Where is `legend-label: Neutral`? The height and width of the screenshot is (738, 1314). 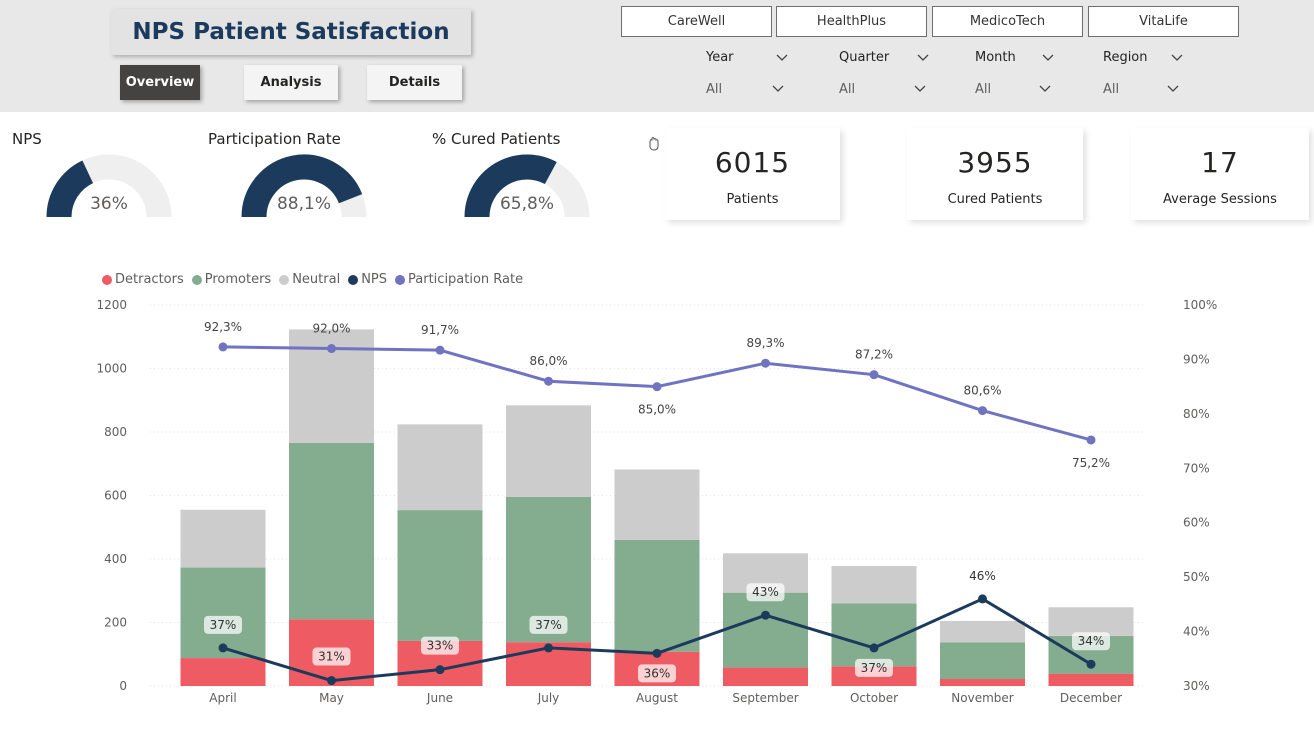 legend-label: Neutral is located at coordinates (316, 279).